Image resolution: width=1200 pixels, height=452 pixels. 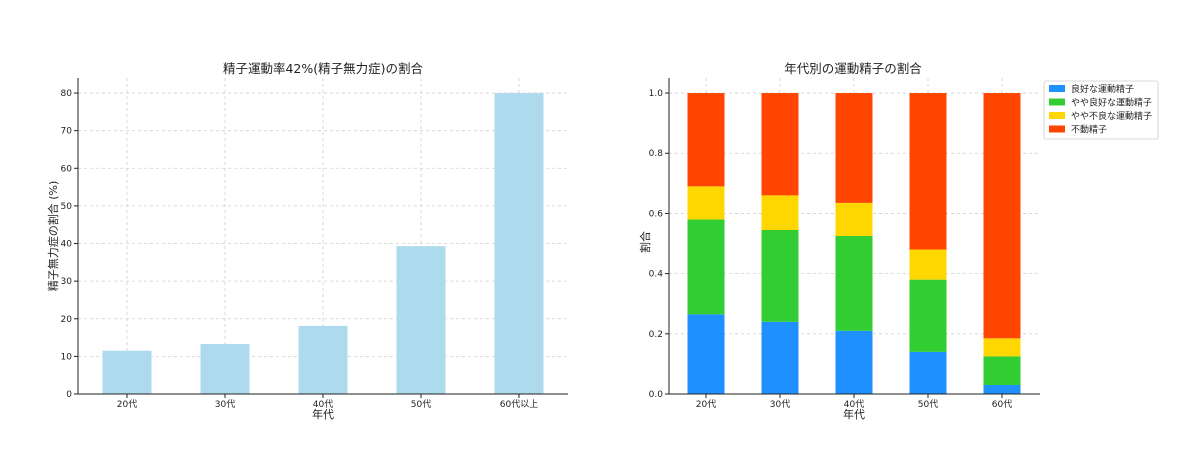 I want to click on y-tick-label: 80, so click(x=67, y=94).